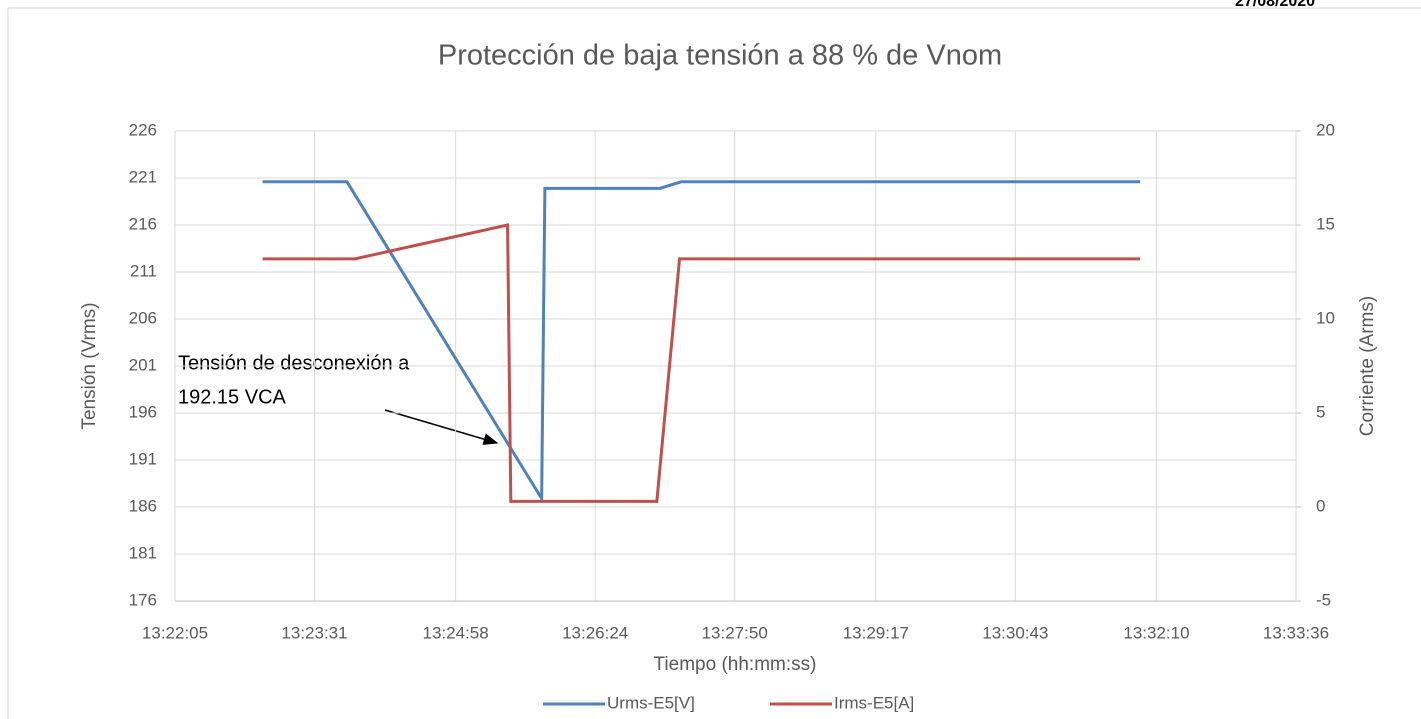 The height and width of the screenshot is (719, 1421). I want to click on x-tick-label: 13:29:17, so click(876, 632).